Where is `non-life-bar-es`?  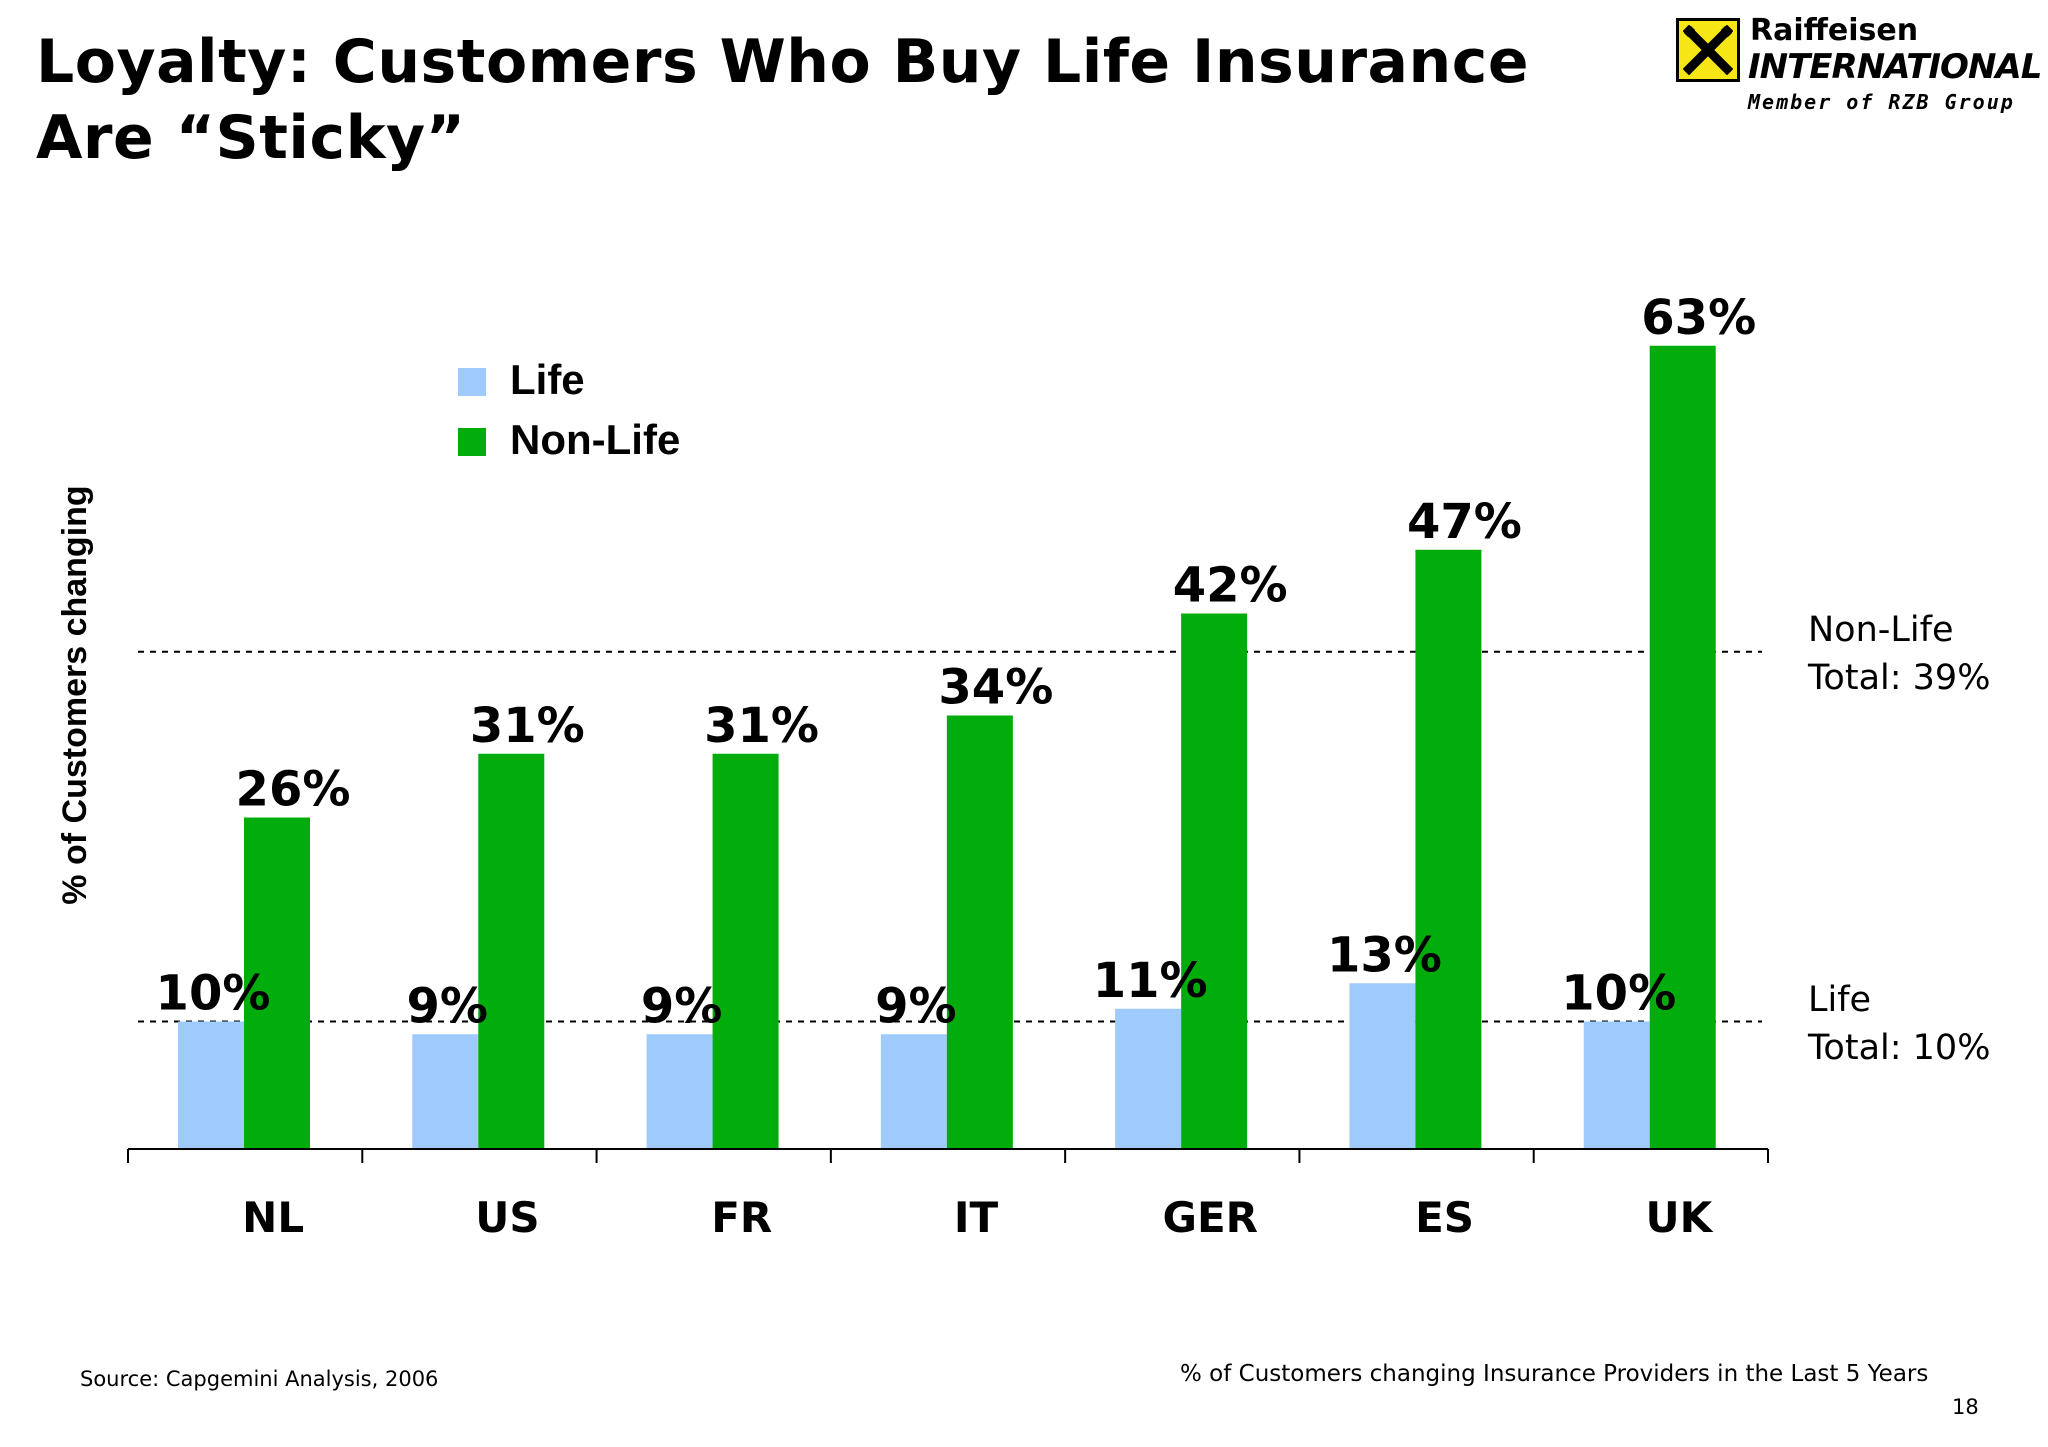 non-life-bar-es is located at coordinates (1448, 849).